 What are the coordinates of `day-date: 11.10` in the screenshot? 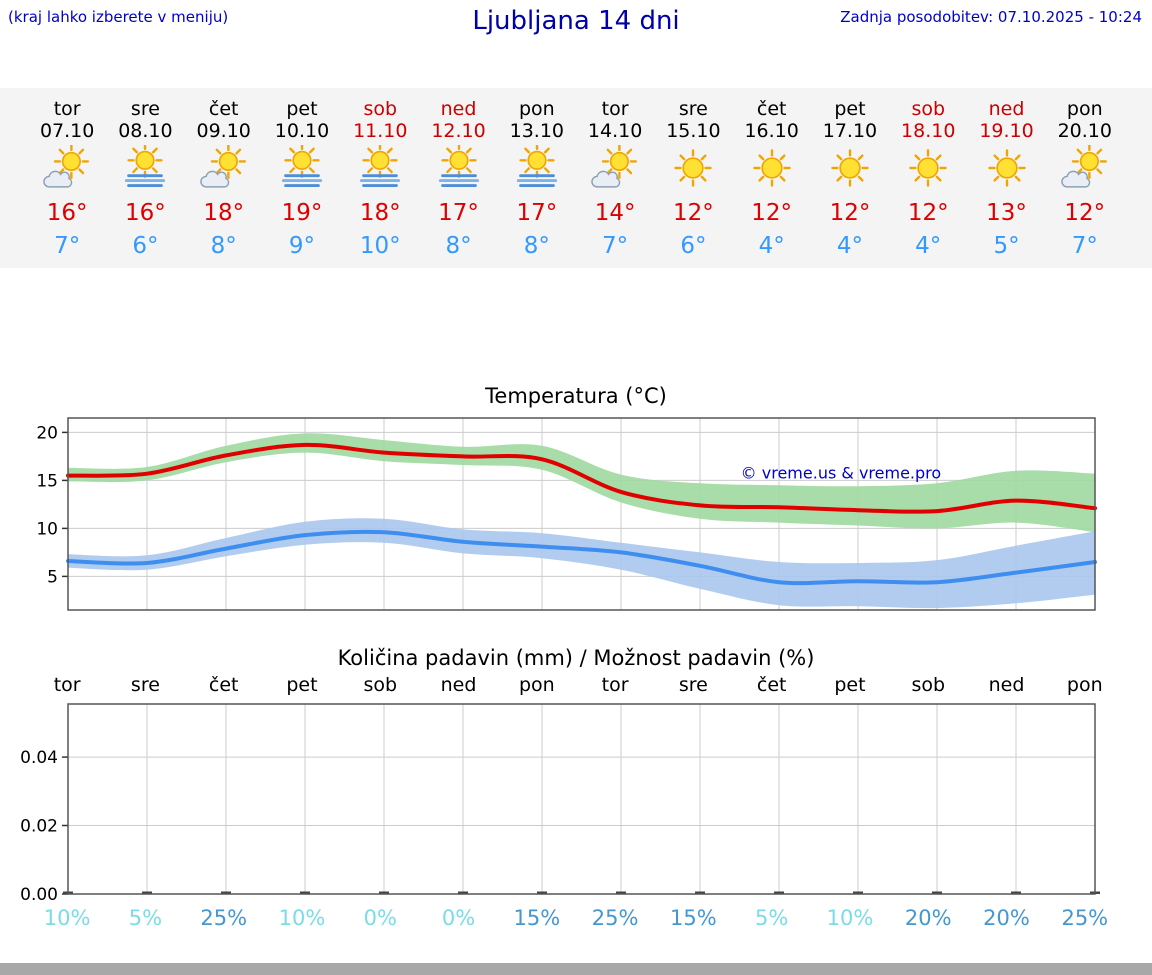 It's located at (380, 131).